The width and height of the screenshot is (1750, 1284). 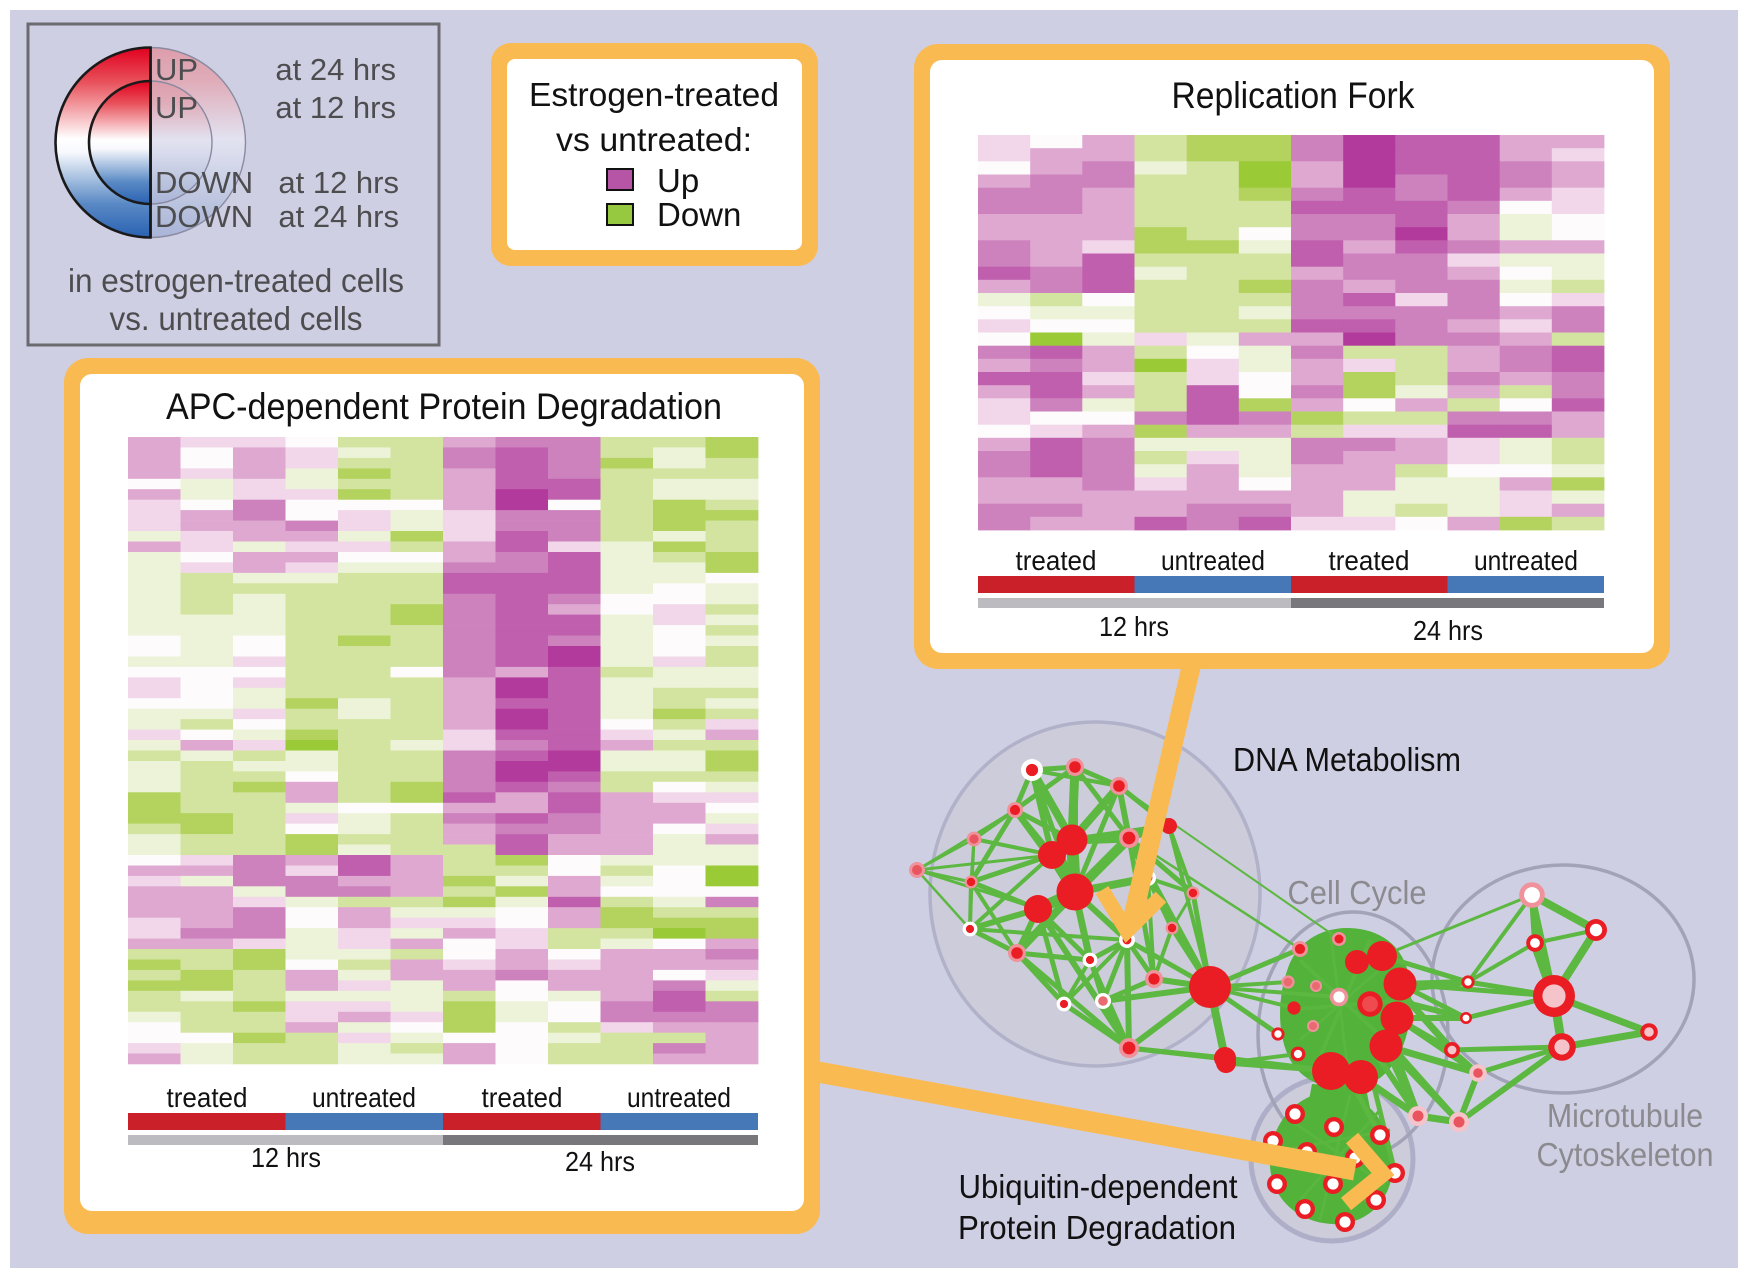 What do you see at coordinates (444, 406) in the screenshot?
I see `svg-text:APC-dependent Protein Degradat: APC-dependent Protein Degradation` at bounding box center [444, 406].